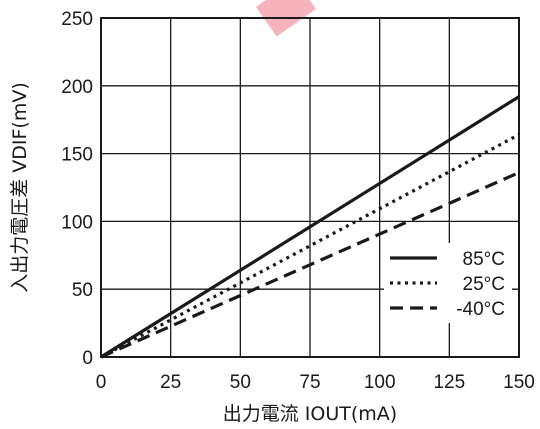  What do you see at coordinates (77, 222) in the screenshot?
I see `y-tick-label: 100` at bounding box center [77, 222].